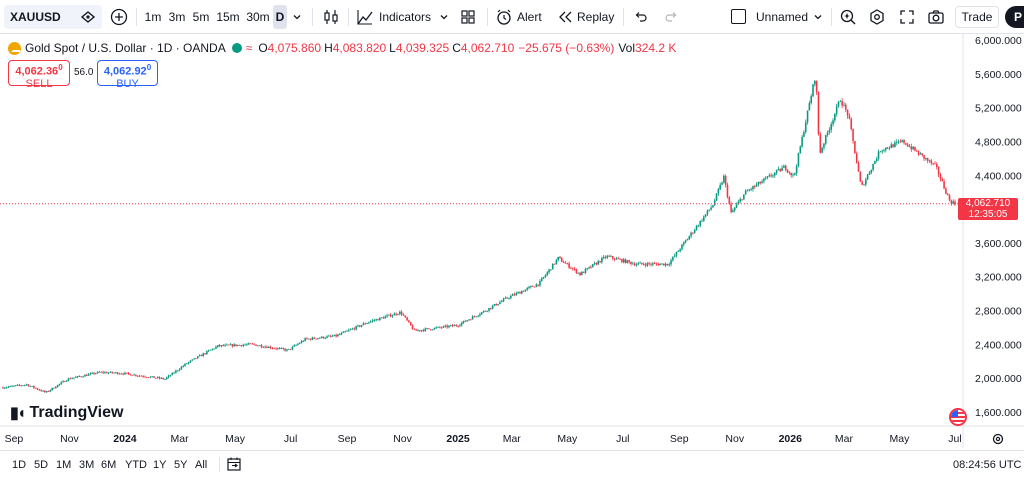 The height and width of the screenshot is (477, 1024). I want to click on layout-name: Unnamed, so click(782, 17).